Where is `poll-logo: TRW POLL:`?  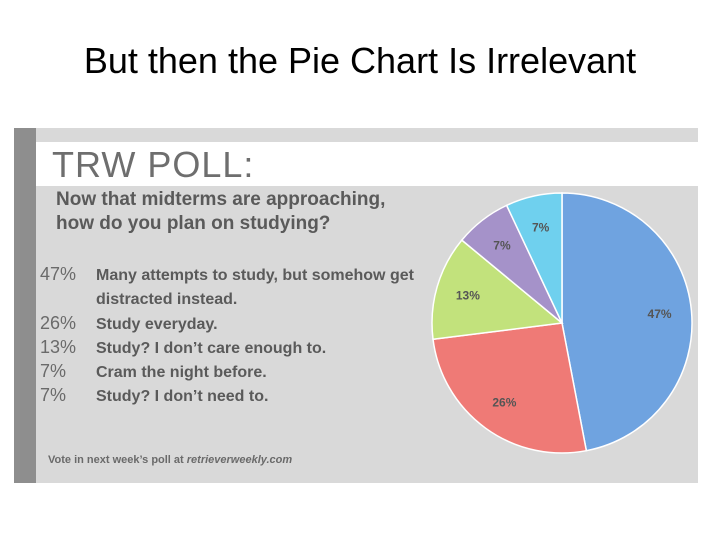 poll-logo: TRW POLL: is located at coordinates (153, 164).